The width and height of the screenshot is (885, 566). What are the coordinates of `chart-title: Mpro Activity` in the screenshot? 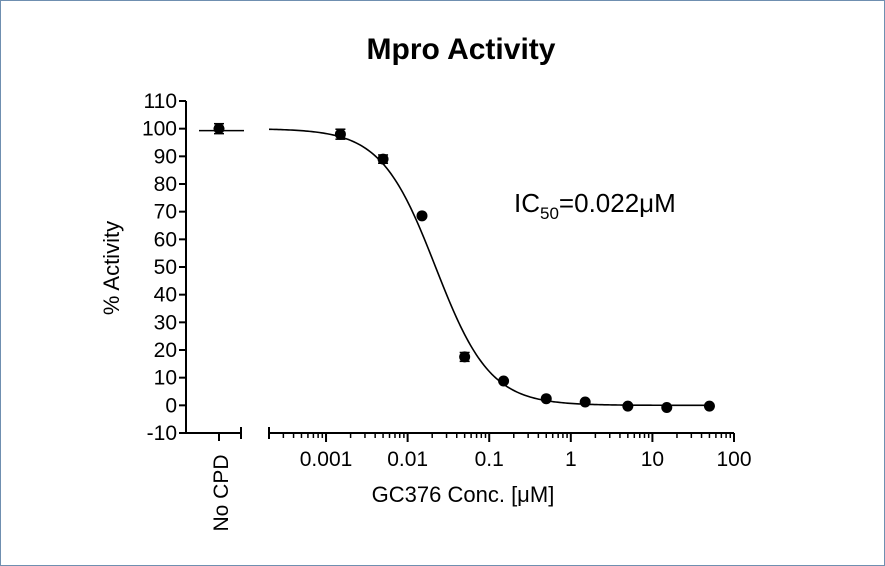 It's located at (461, 49).